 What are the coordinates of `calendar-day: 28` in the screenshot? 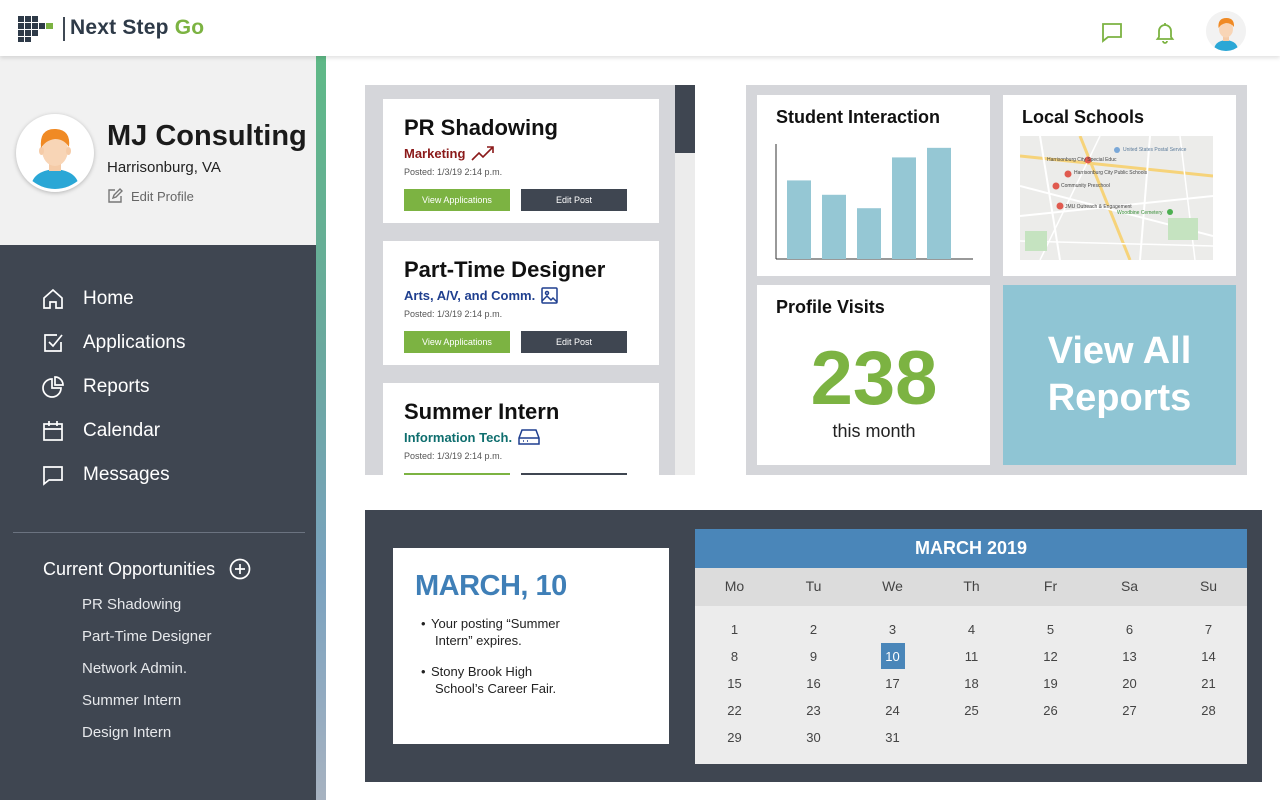 It's located at (1208, 710).